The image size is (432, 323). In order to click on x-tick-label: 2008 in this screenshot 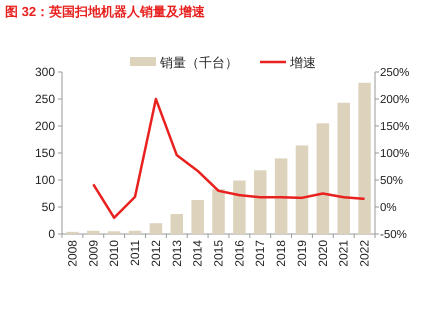, I will do `click(72, 253)`.